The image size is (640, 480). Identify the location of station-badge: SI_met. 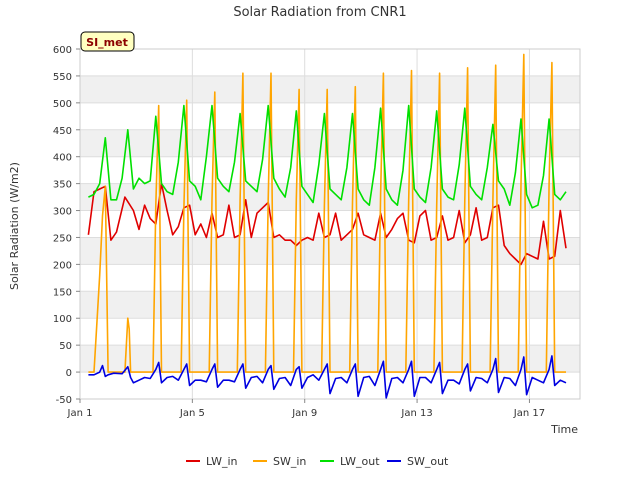
(107, 41).